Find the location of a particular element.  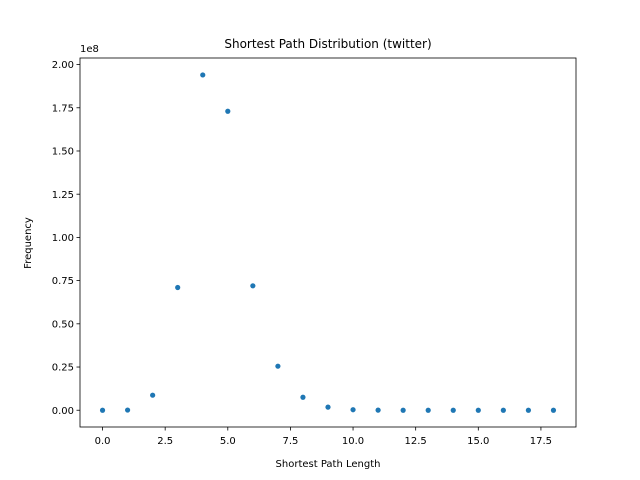

y-axis-ticks: 0.00 0.25 0.50 0.75 1.00 1.25 1.50 1.75 2.00 is located at coordinates (66, 238).